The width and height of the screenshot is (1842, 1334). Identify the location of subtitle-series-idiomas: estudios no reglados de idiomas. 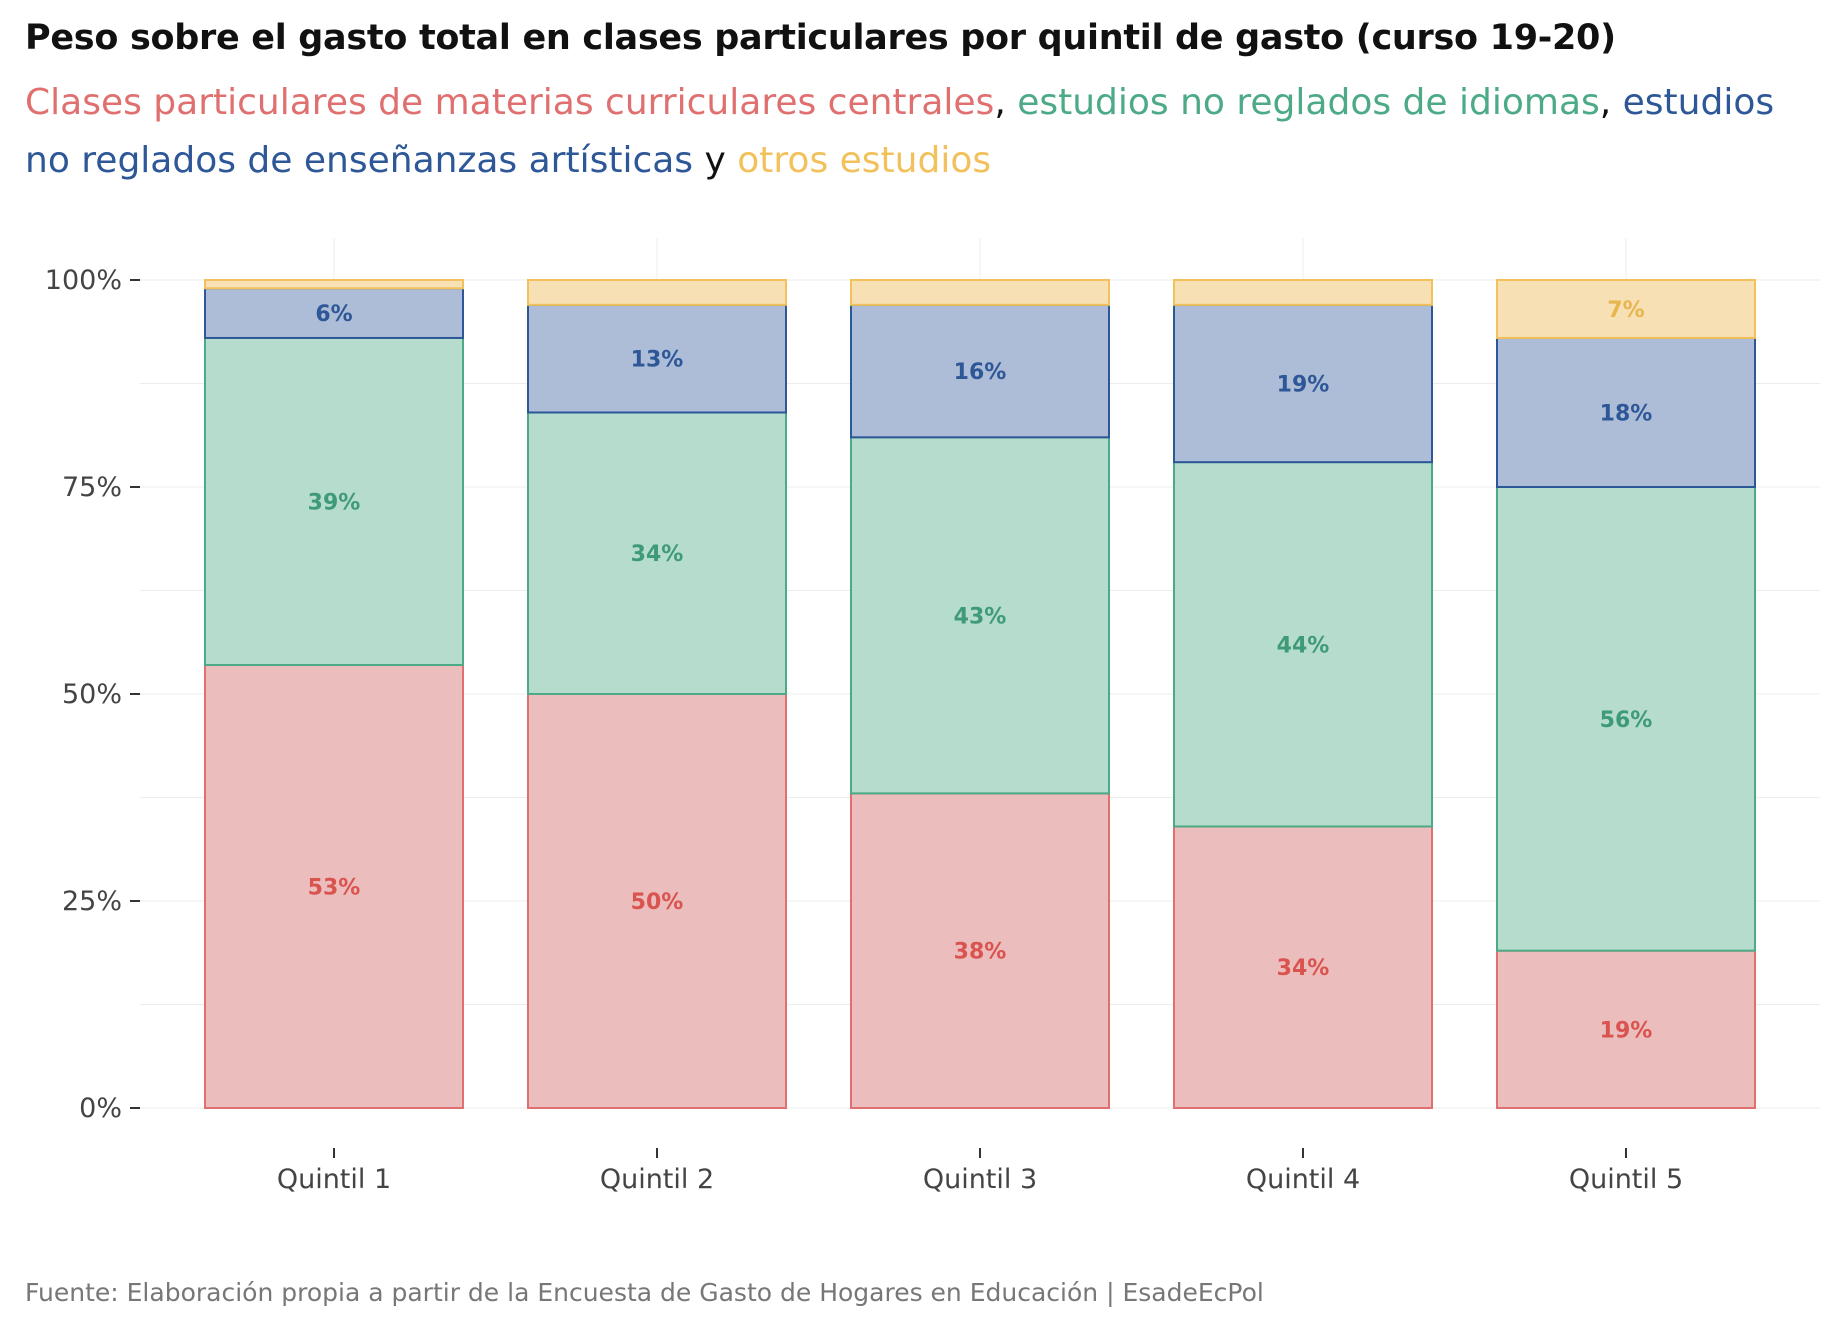
(1308, 102).